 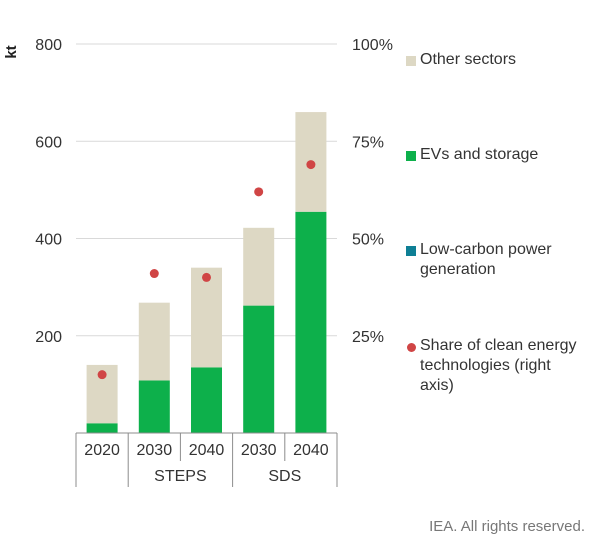 What do you see at coordinates (102, 450) in the screenshot?
I see `x-tick-label: 2020` at bounding box center [102, 450].